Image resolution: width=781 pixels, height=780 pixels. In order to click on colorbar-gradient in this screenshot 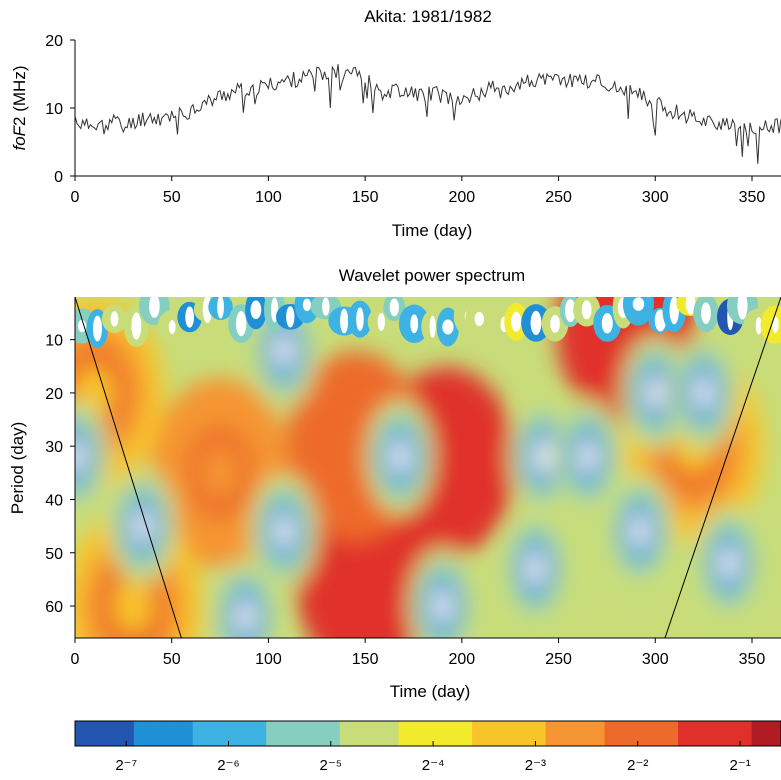, I will do `click(428, 733)`.